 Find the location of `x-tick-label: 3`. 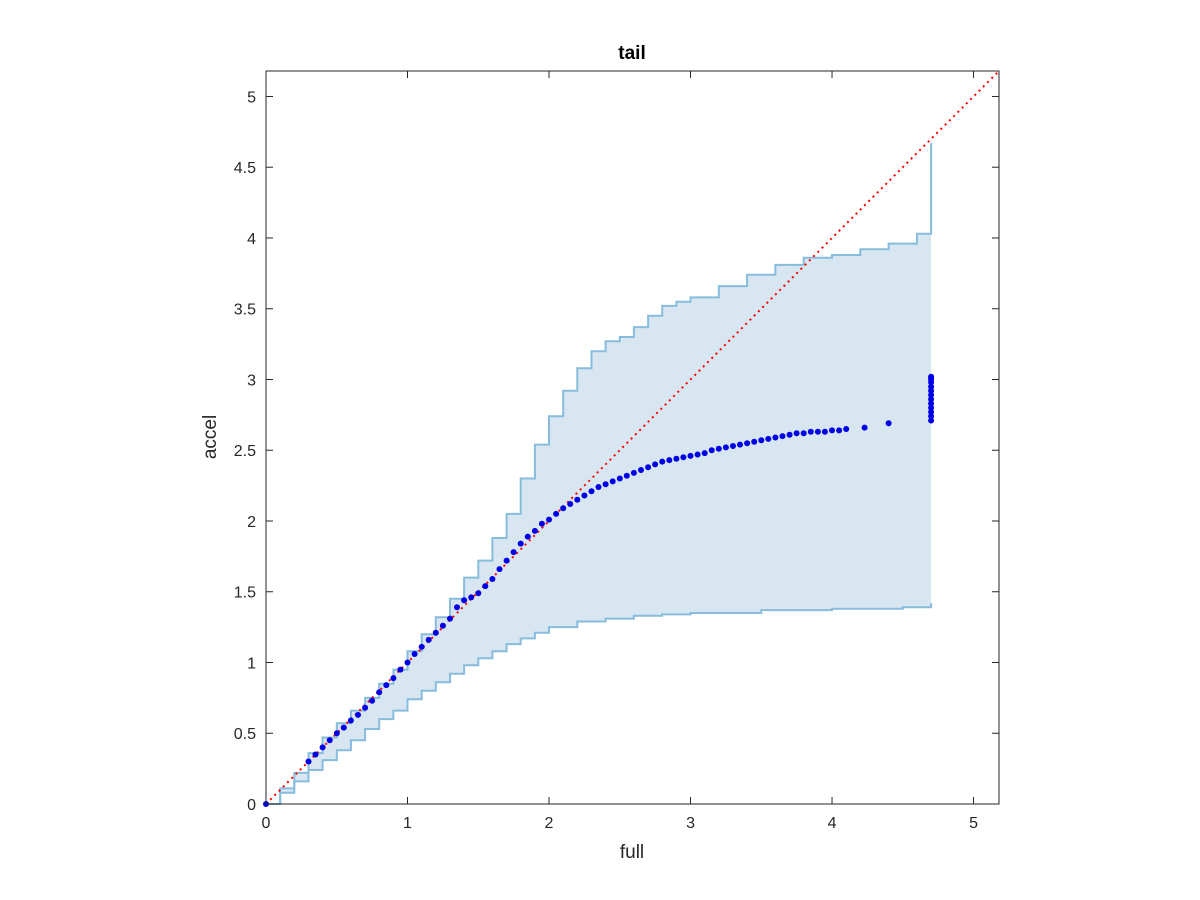

x-tick-label: 3 is located at coordinates (690, 823).